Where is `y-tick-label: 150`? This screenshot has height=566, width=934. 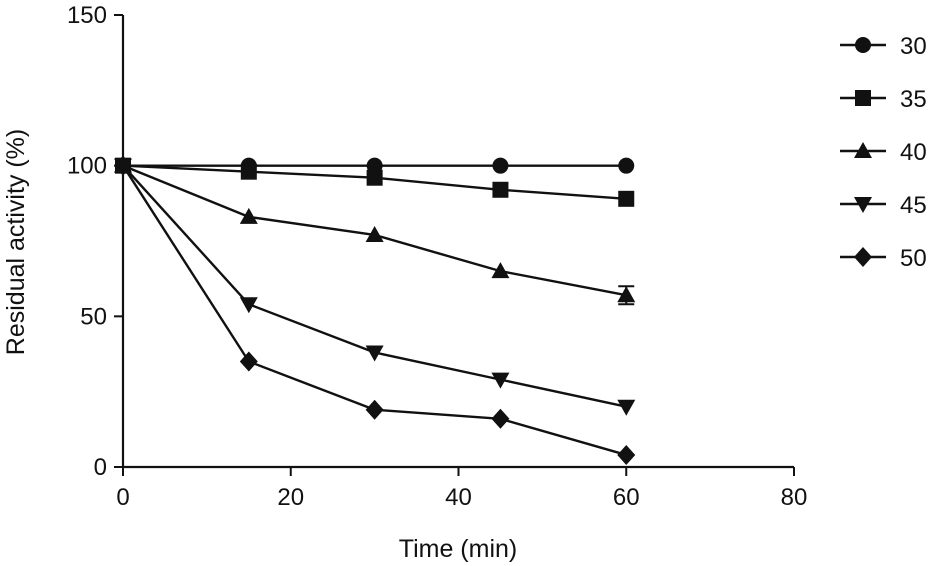 y-tick-label: 150 is located at coordinates (87, 15).